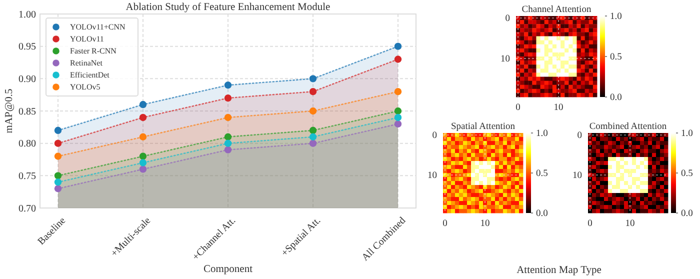  I want to click on legend-label: EfficientDet, so click(90, 75).